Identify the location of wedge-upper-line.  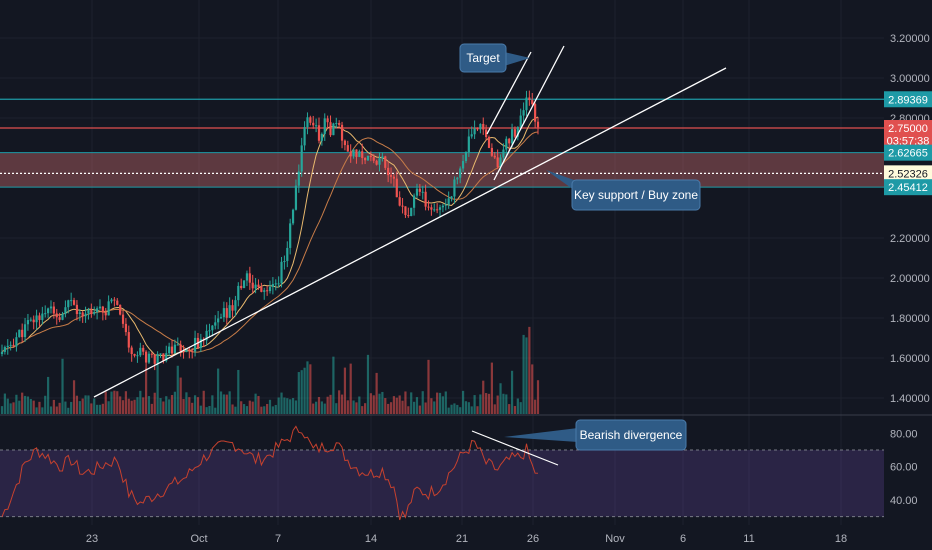
(509, 93).